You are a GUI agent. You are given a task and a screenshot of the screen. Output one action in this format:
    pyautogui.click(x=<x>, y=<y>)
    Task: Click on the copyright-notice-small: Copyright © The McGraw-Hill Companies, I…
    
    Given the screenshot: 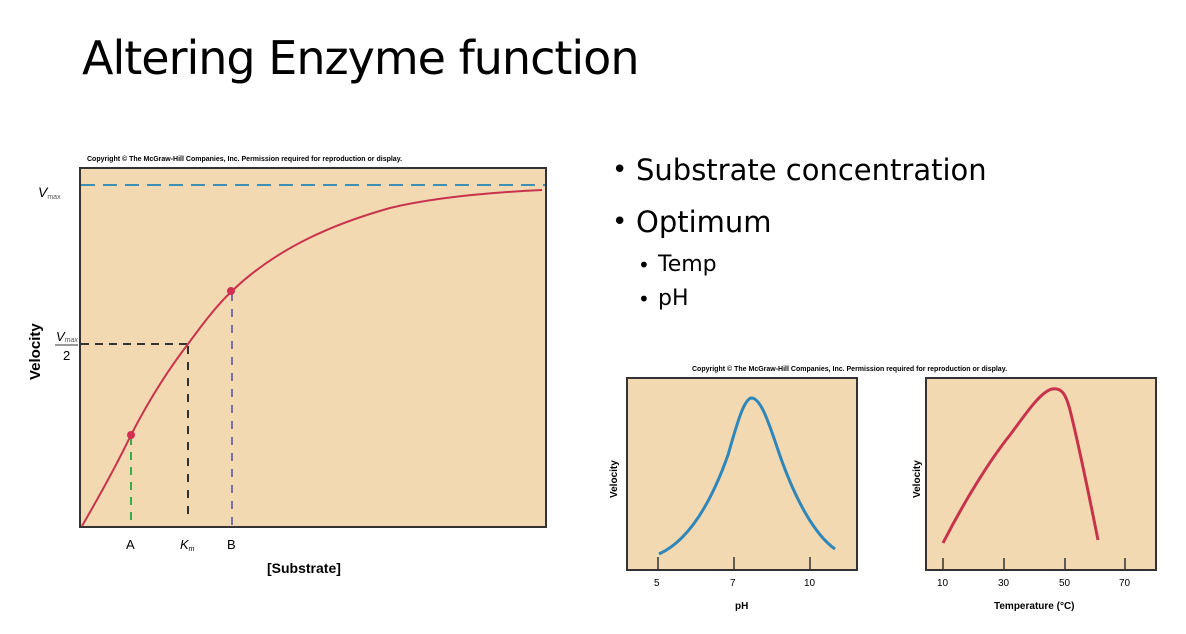 What is the action you would take?
    pyautogui.click(x=849, y=369)
    